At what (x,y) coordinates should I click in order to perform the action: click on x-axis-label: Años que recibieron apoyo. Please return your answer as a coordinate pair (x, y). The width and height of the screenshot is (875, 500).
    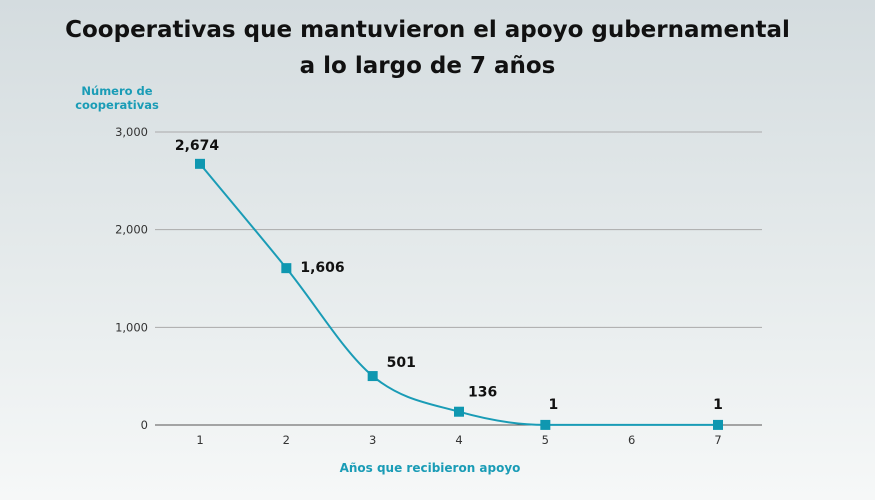
    Looking at the image, I should click on (430, 468).